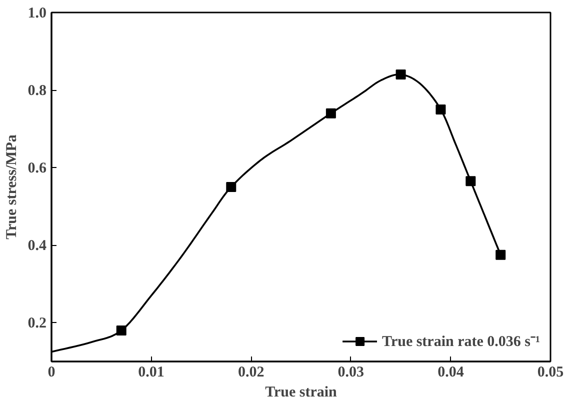  What do you see at coordinates (12, 187) in the screenshot?
I see `y-axis-title: True stress/MPa` at bounding box center [12, 187].